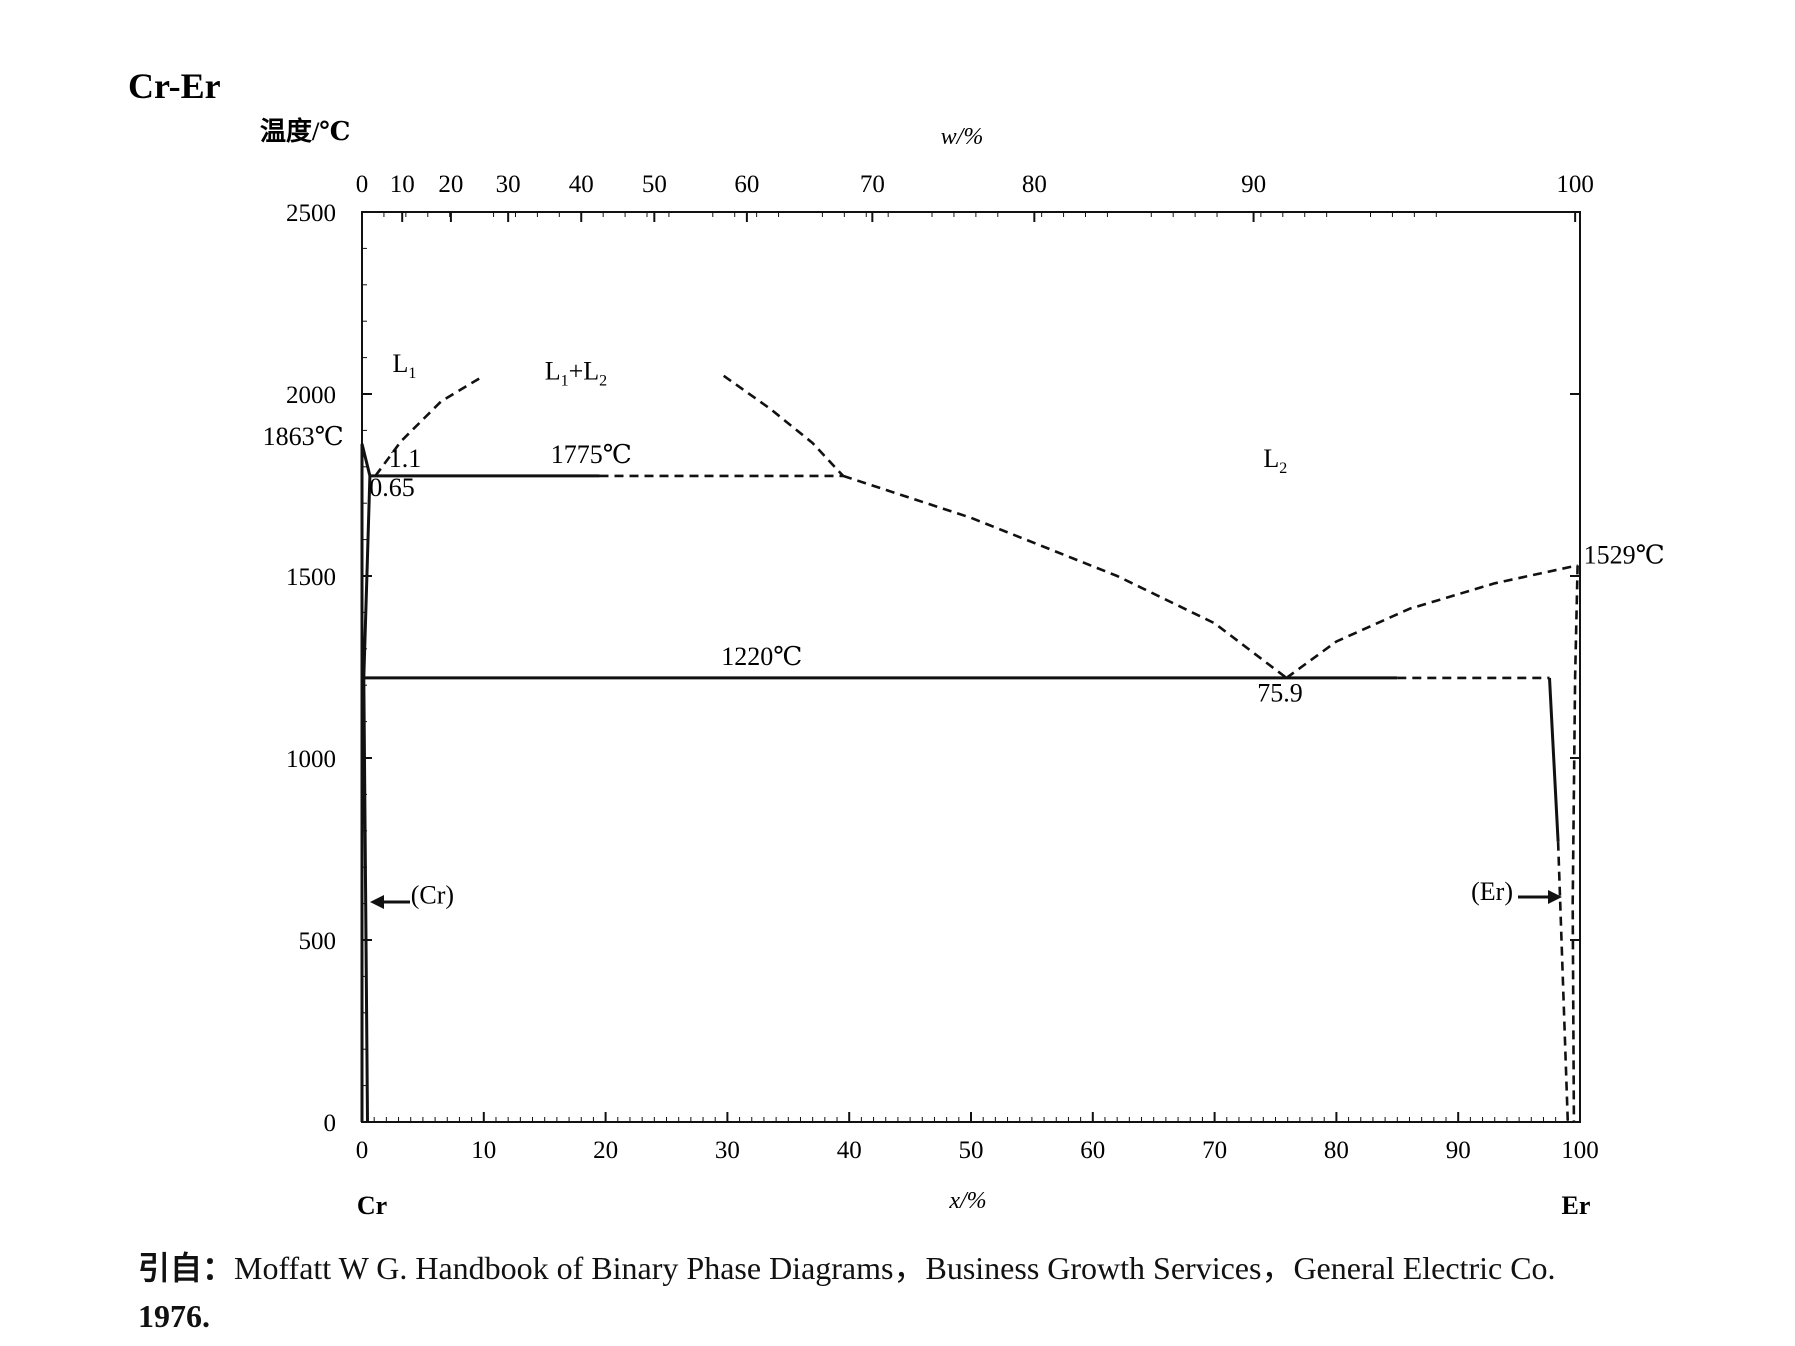  Describe the element at coordinates (581, 184) in the screenshot. I see `top-tick-label: 40` at that location.